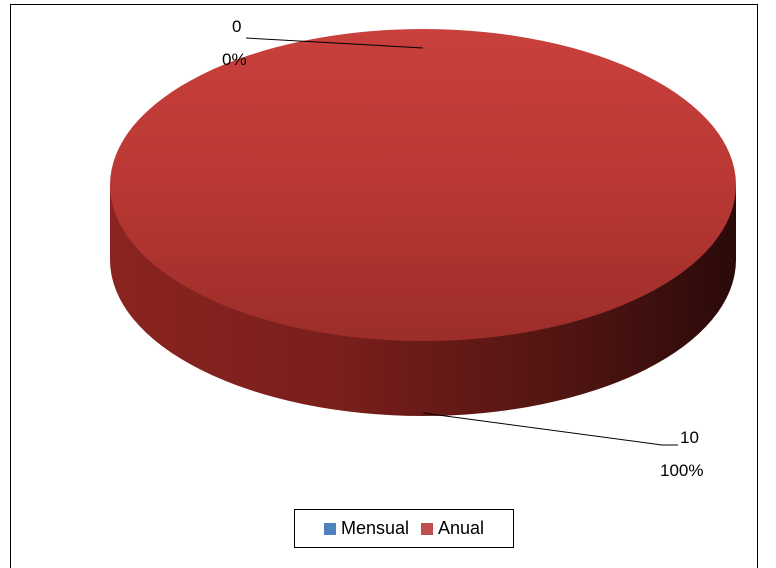 The width and height of the screenshot is (776, 568). I want to click on data-label-anual-value: 10, so click(689, 437).